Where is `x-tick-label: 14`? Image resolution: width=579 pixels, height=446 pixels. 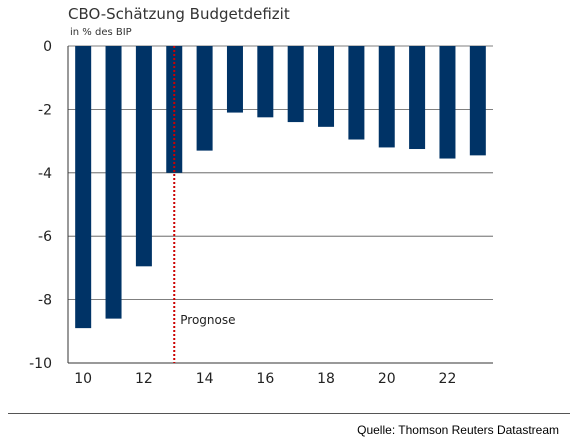
x-tick-label: 14 is located at coordinates (205, 379).